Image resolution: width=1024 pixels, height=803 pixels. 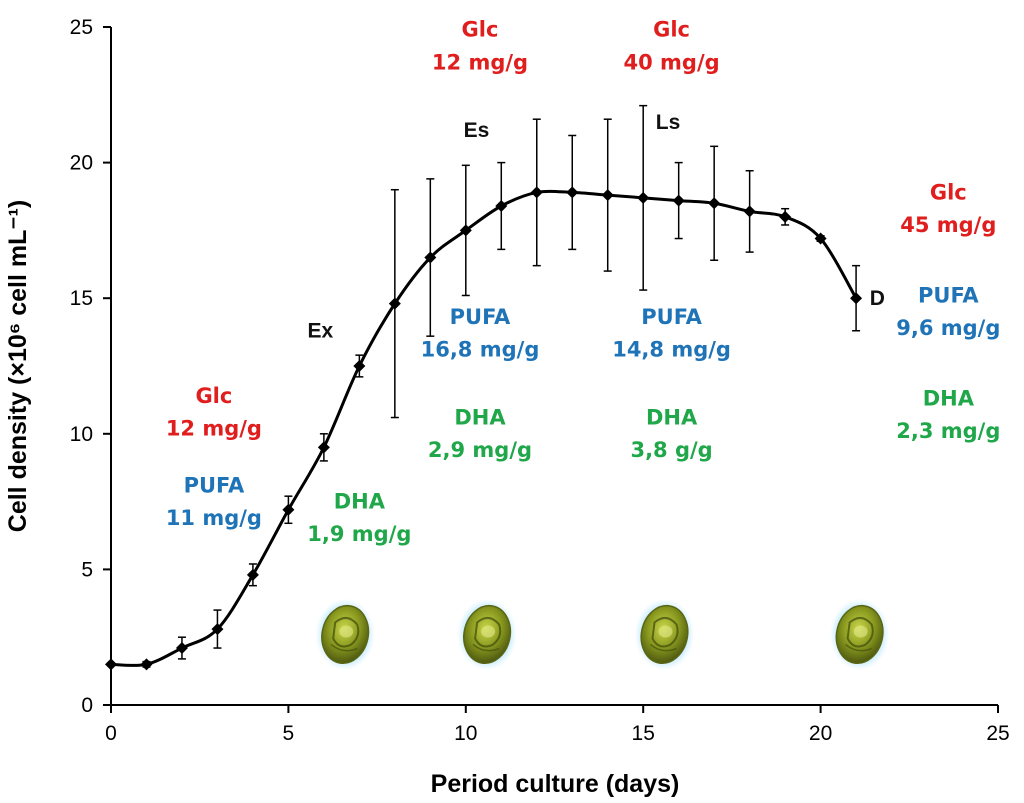 I want to click on phase-label: Ex, so click(x=320, y=331).